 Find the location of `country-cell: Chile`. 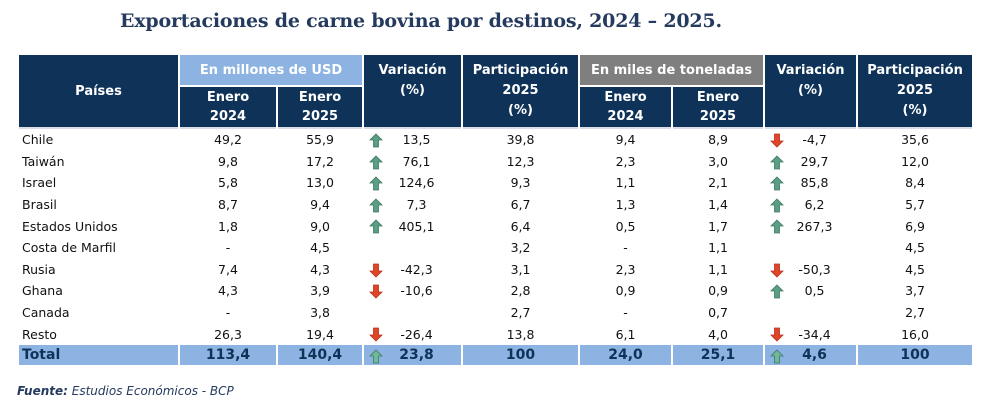

country-cell: Chile is located at coordinates (98, 139).